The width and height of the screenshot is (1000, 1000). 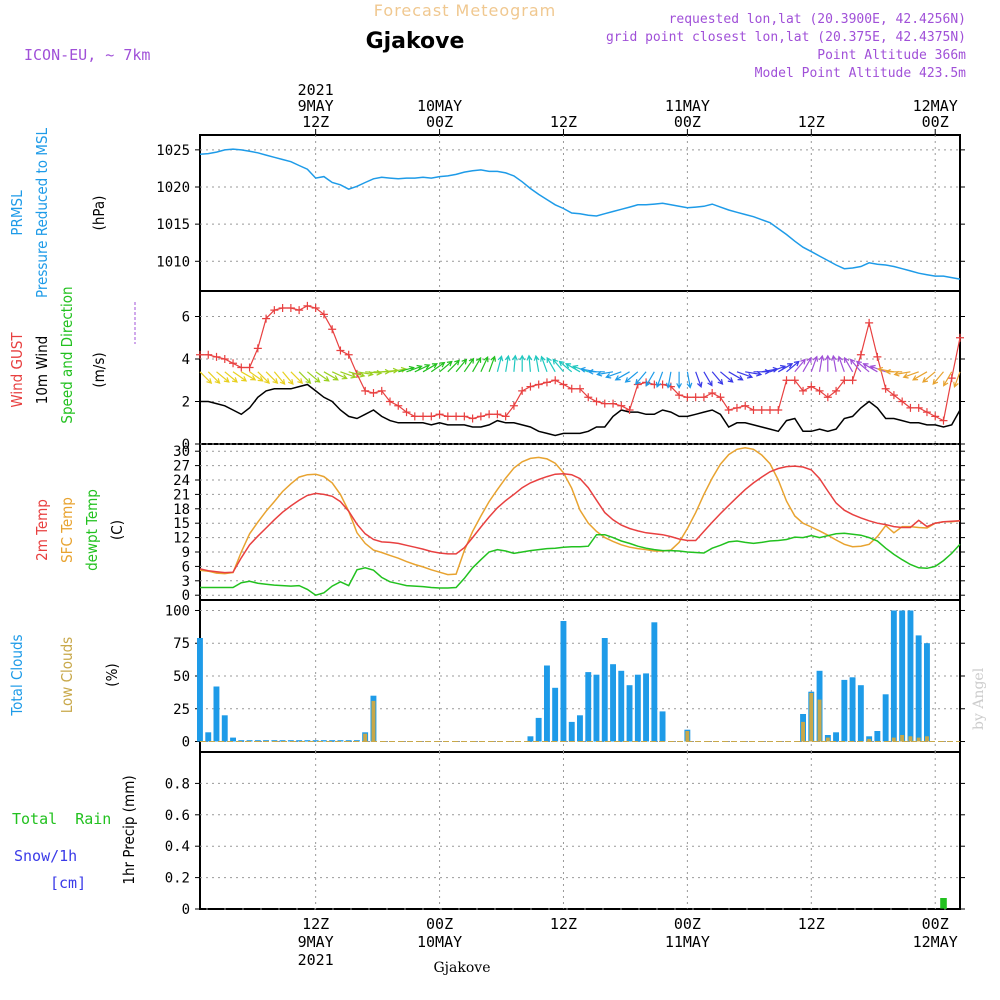 What do you see at coordinates (316, 106) in the screenshot?
I see `top-time-label: 9MAY` at bounding box center [316, 106].